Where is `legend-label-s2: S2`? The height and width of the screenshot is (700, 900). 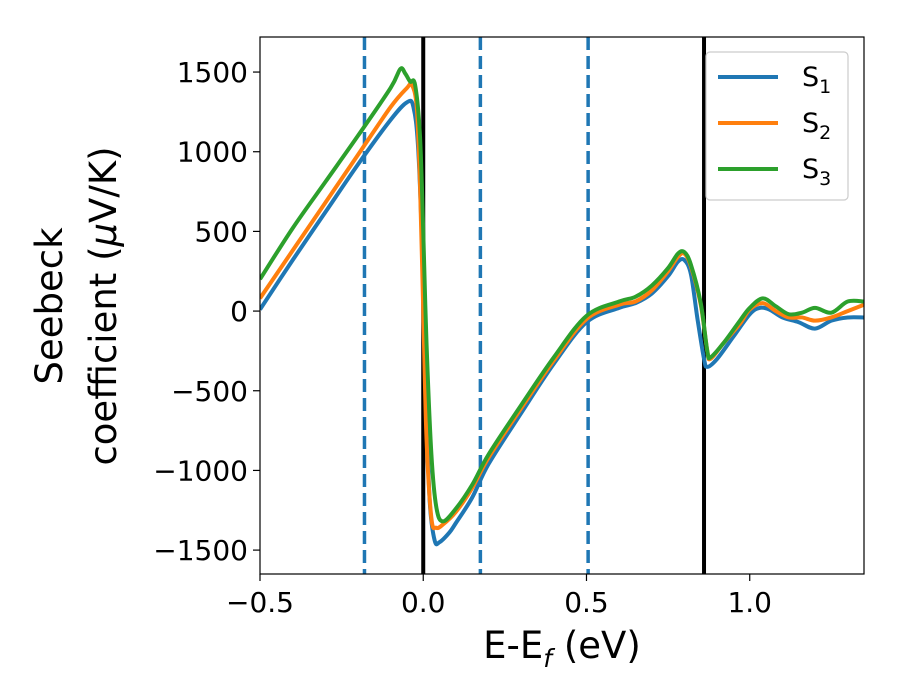
legend-label-s2: S2 is located at coordinates (816, 126).